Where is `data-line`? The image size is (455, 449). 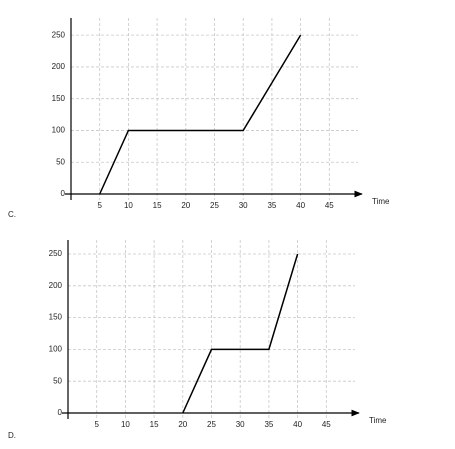
data-line is located at coordinates (240, 333).